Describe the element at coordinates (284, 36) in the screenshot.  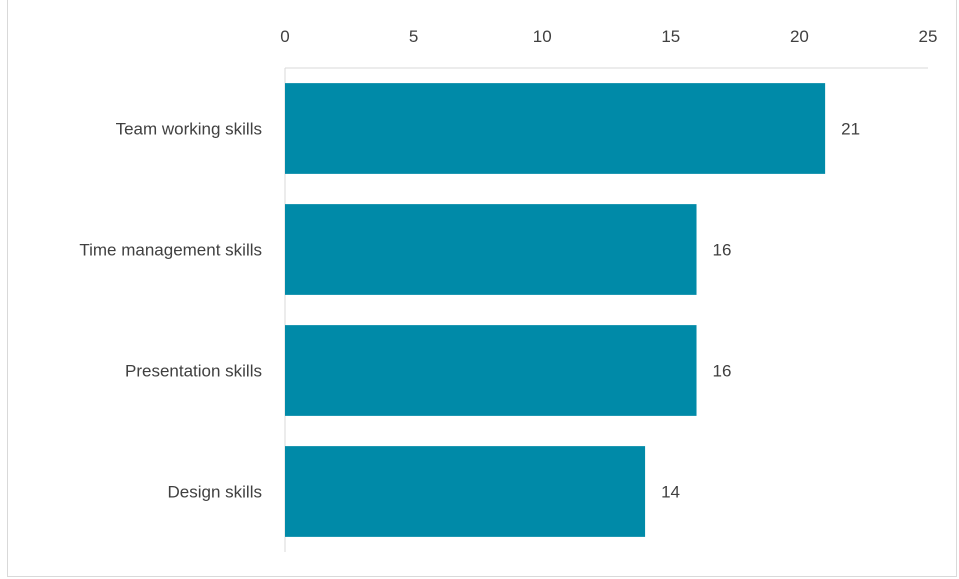
I see `x-tick-label: 0` at that location.